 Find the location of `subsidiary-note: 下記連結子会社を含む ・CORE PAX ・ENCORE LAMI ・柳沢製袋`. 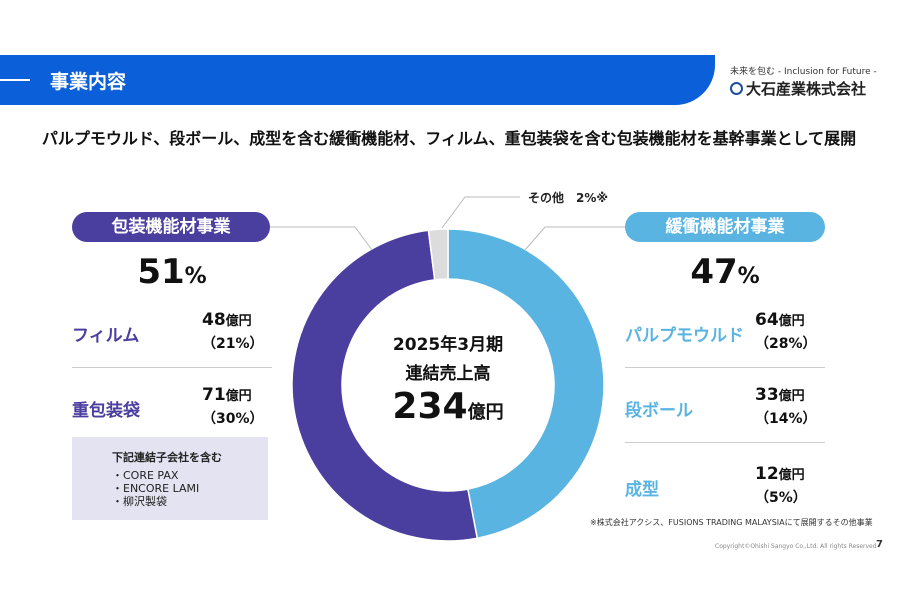

subsidiary-note: 下記連結子会社を含む ・CORE PAX ・ENCORE LAMI ・柳沢製袋 is located at coordinates (170, 478).